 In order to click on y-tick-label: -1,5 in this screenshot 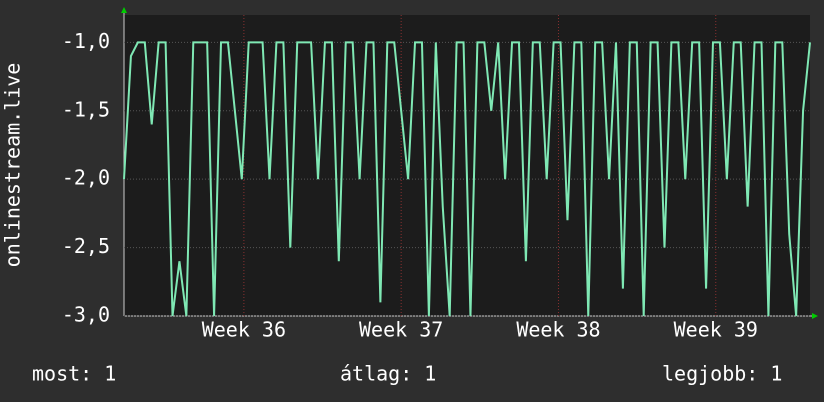, I will do `click(86, 109)`.